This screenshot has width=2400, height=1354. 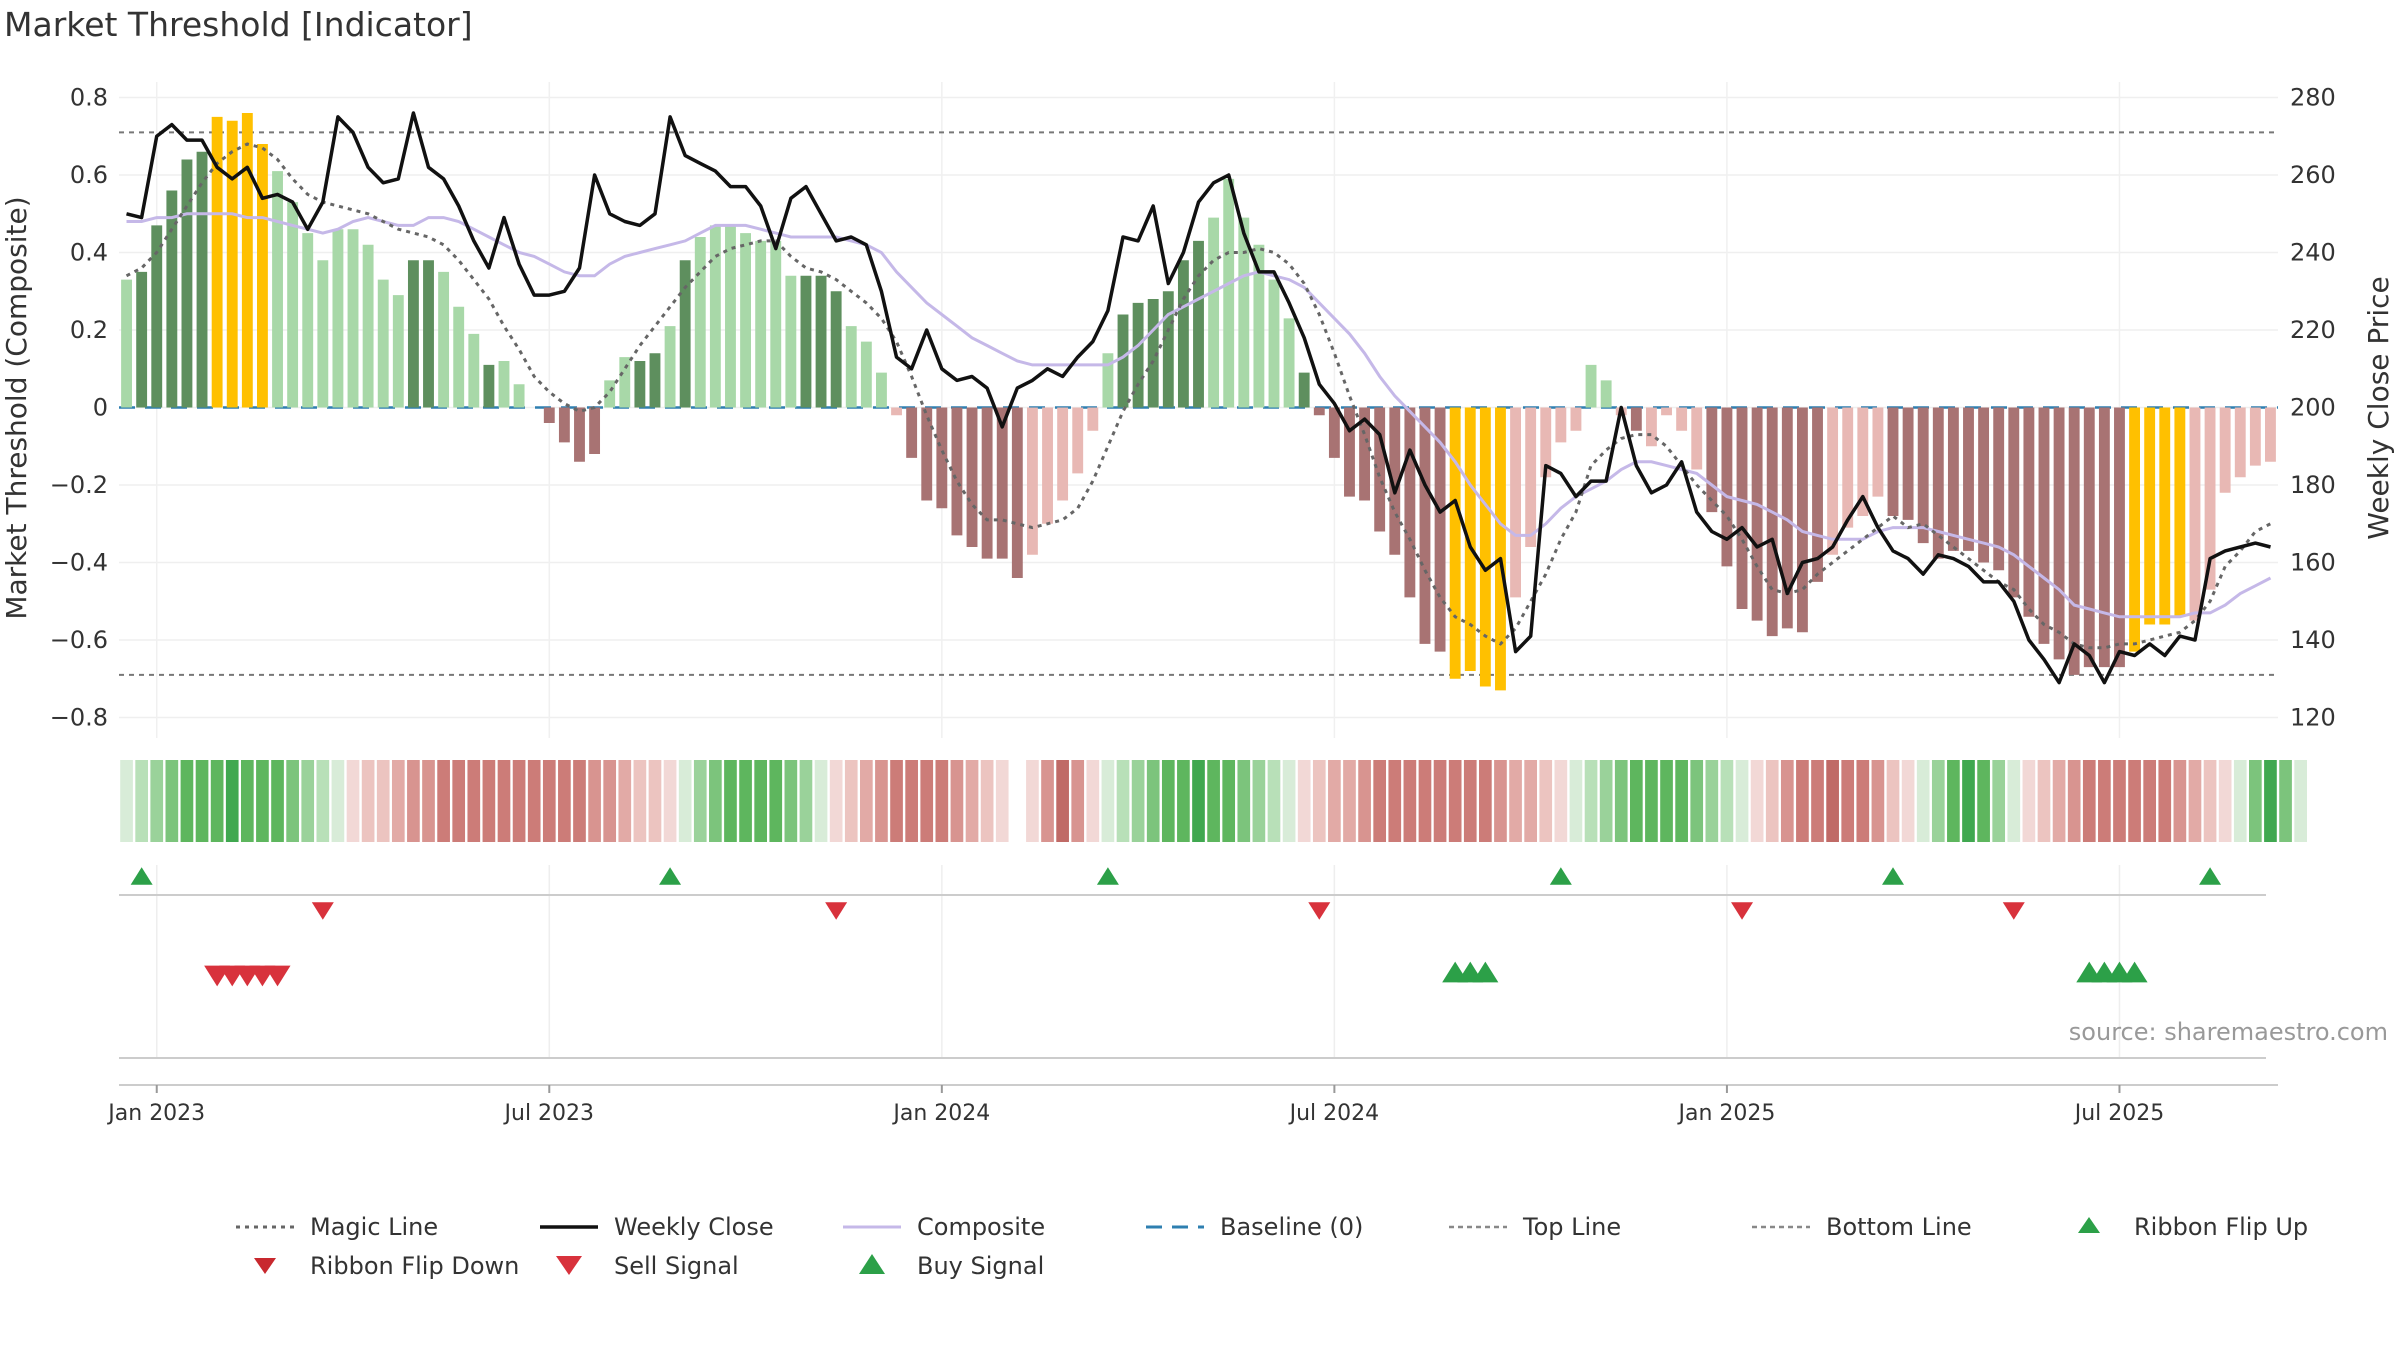 I want to click on legend-item: Ribbon Flip Up, so click(x=2193, y=1227).